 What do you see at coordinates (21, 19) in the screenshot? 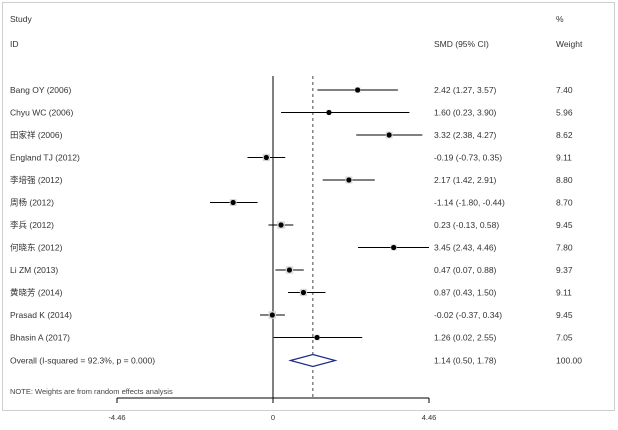
I see `study-header: Study` at bounding box center [21, 19].